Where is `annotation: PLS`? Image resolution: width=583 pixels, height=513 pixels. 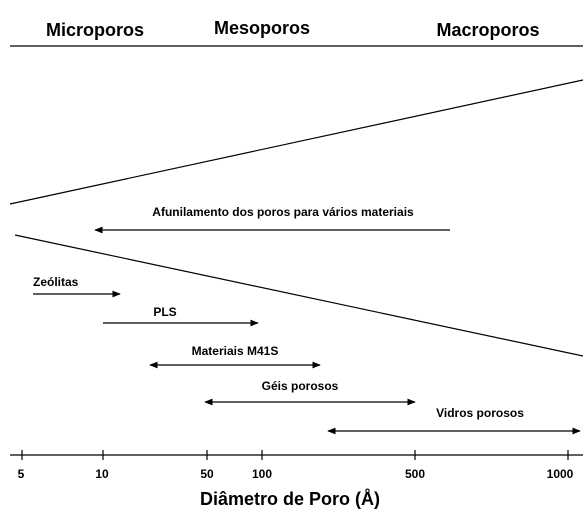 annotation: PLS is located at coordinates (164, 312).